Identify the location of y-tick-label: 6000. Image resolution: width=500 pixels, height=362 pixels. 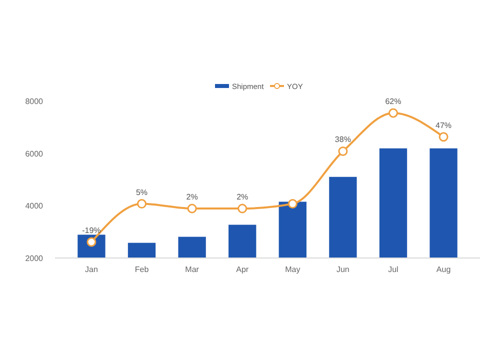
(34, 153).